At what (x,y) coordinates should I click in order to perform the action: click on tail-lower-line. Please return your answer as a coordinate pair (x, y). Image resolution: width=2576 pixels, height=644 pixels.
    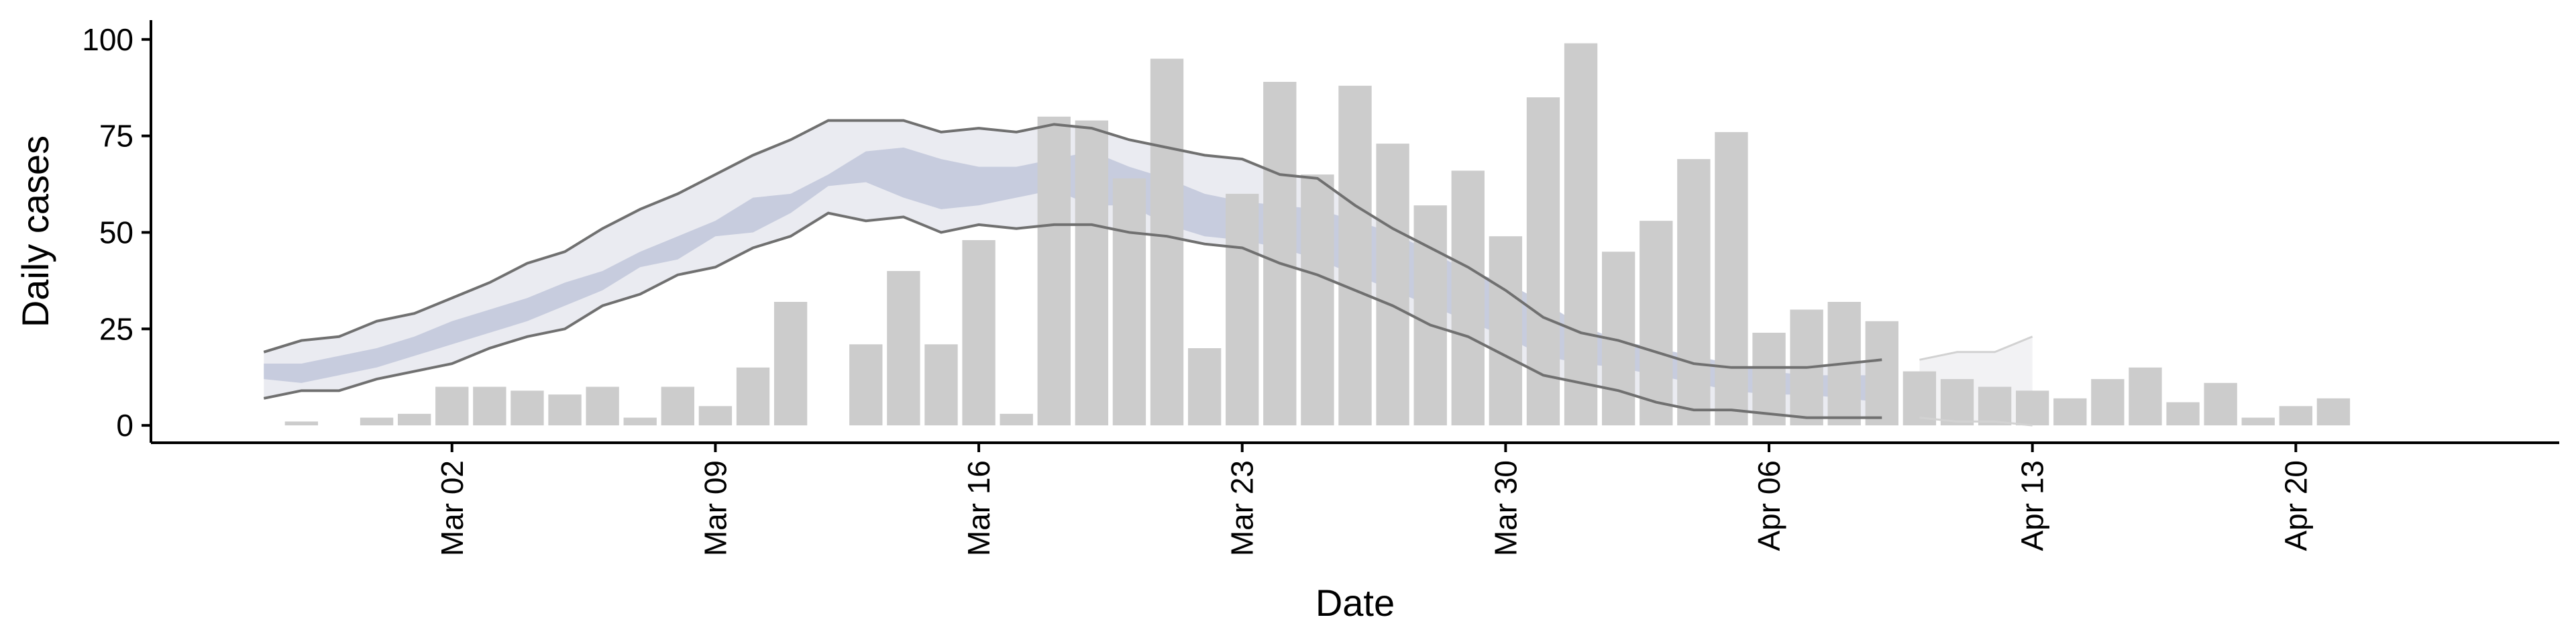
    Looking at the image, I should click on (1976, 422).